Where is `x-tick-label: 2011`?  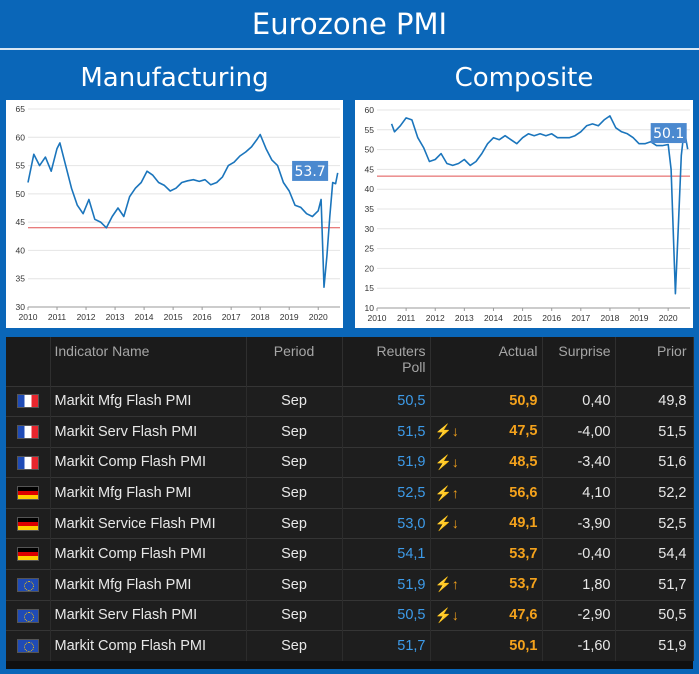 x-tick-label: 2011 is located at coordinates (406, 318).